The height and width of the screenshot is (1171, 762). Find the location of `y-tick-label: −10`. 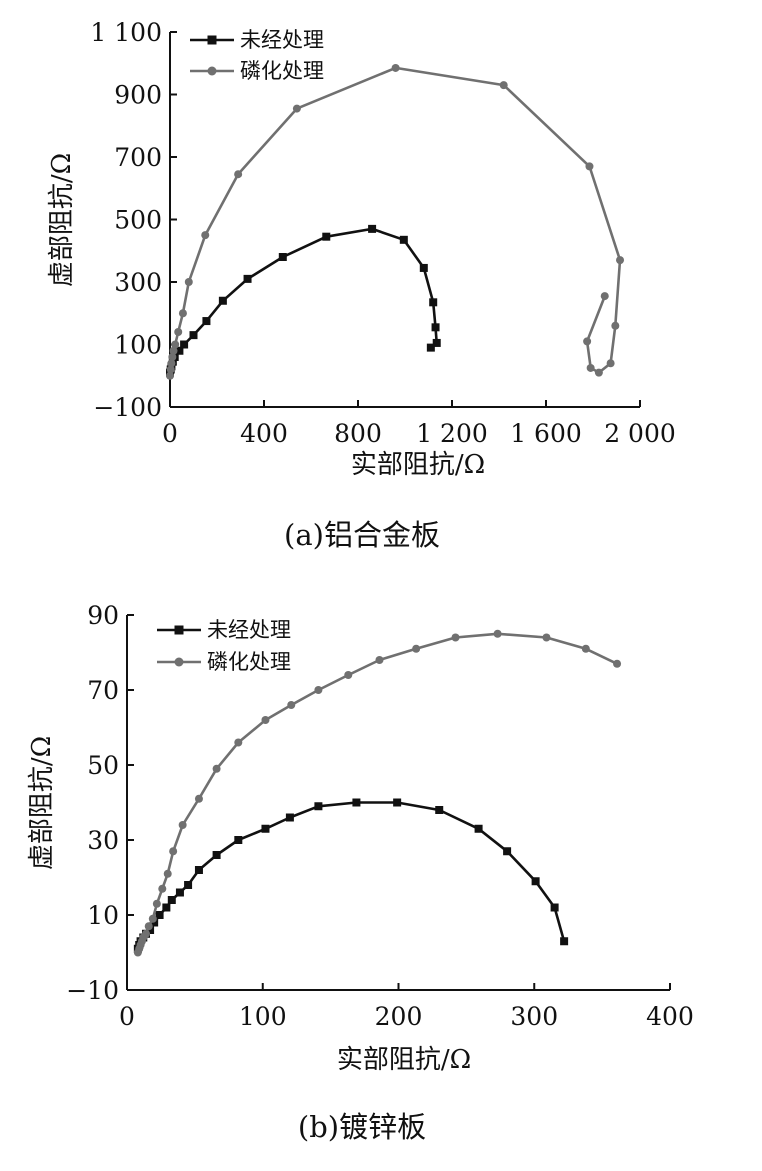

y-tick-label: −10 is located at coordinates (92, 990).